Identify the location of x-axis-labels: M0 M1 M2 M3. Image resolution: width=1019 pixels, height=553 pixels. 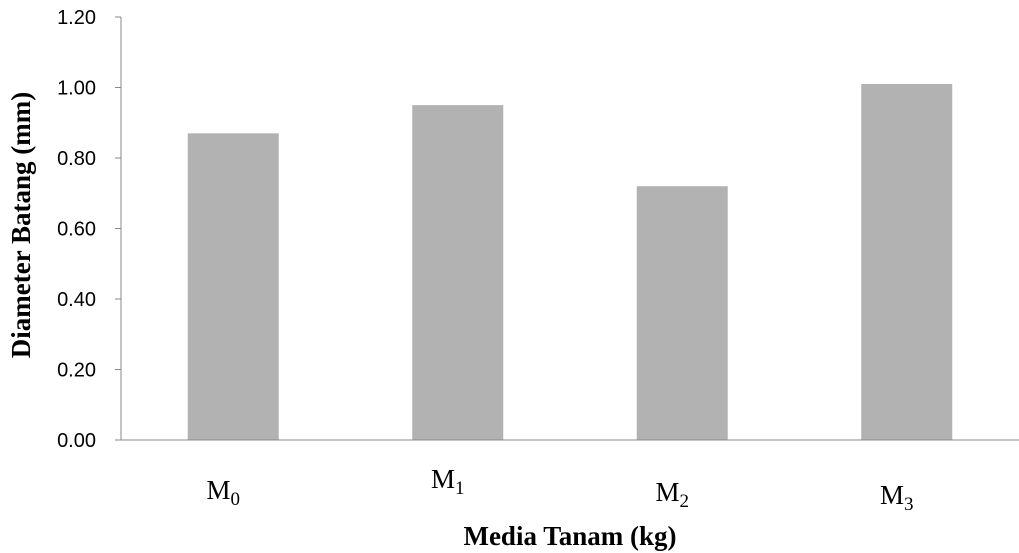
(559, 489).